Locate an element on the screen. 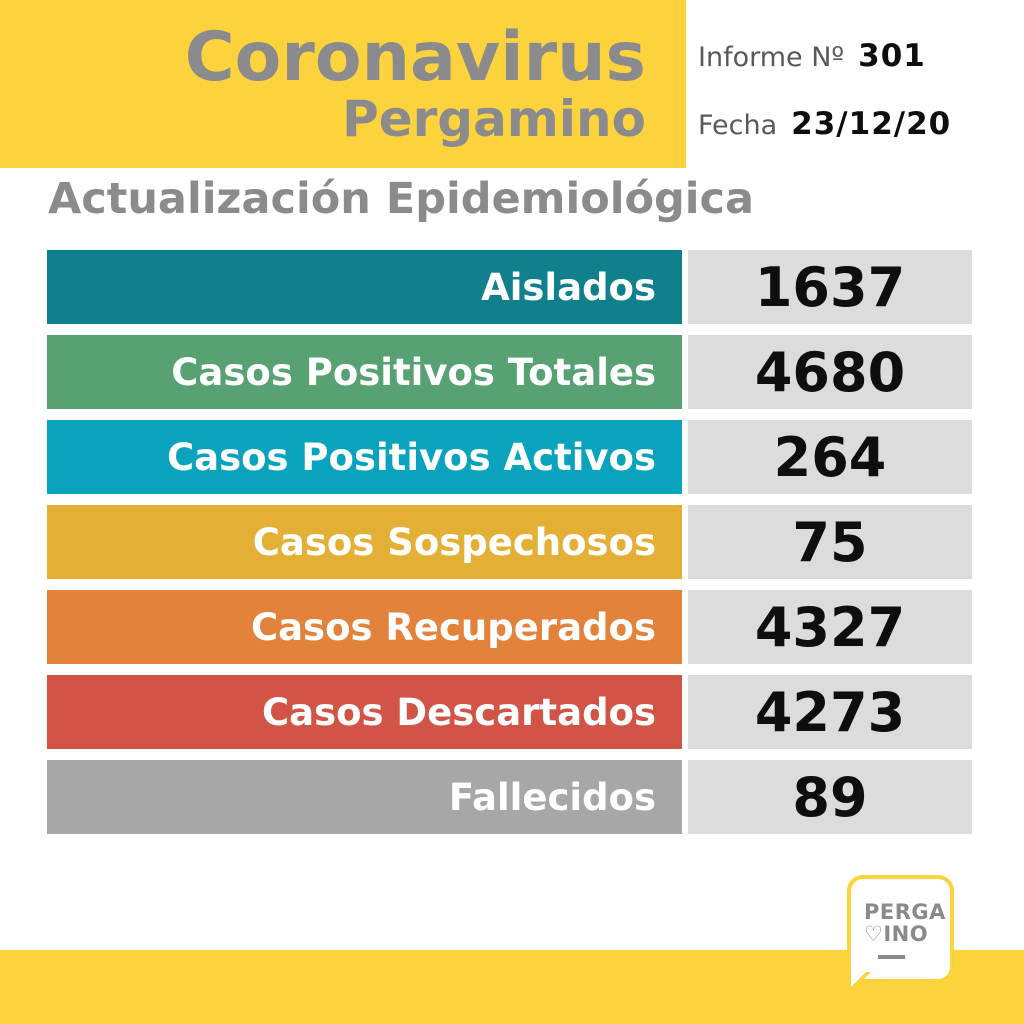  header-band: Coronavirus Pergamino is located at coordinates (343, 84).